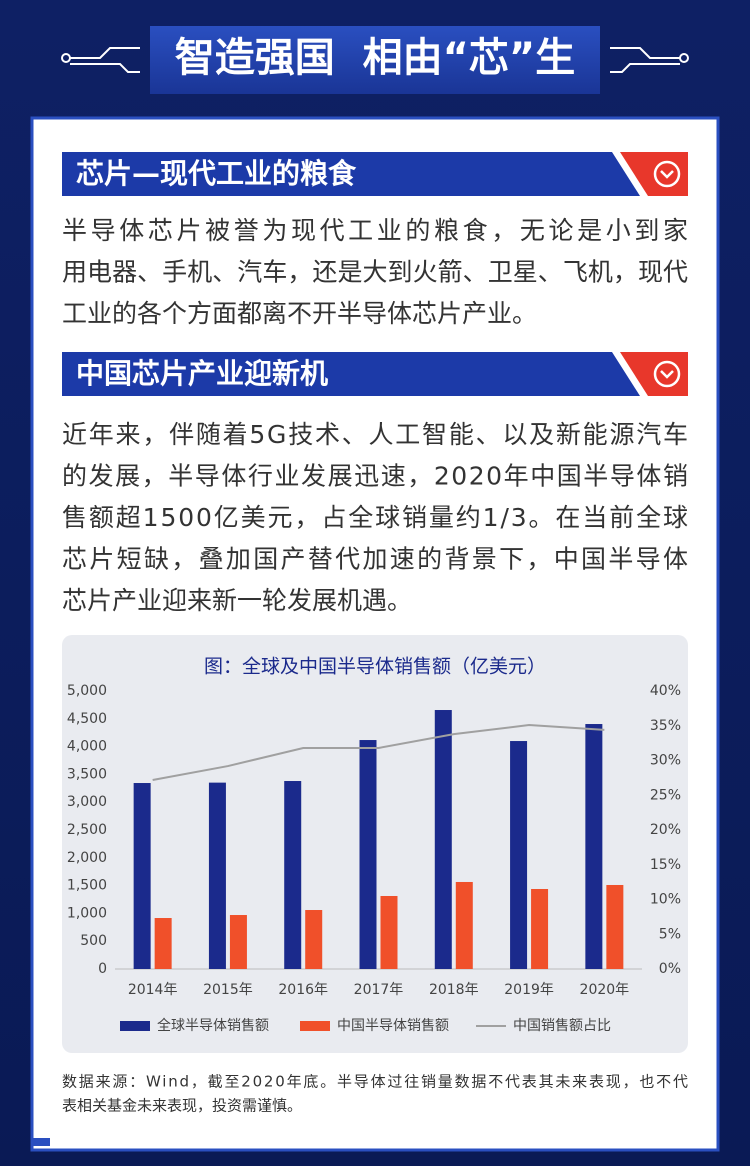  Describe the element at coordinates (665, 900) in the screenshot. I see `y2-tick-label: 10%` at that location.